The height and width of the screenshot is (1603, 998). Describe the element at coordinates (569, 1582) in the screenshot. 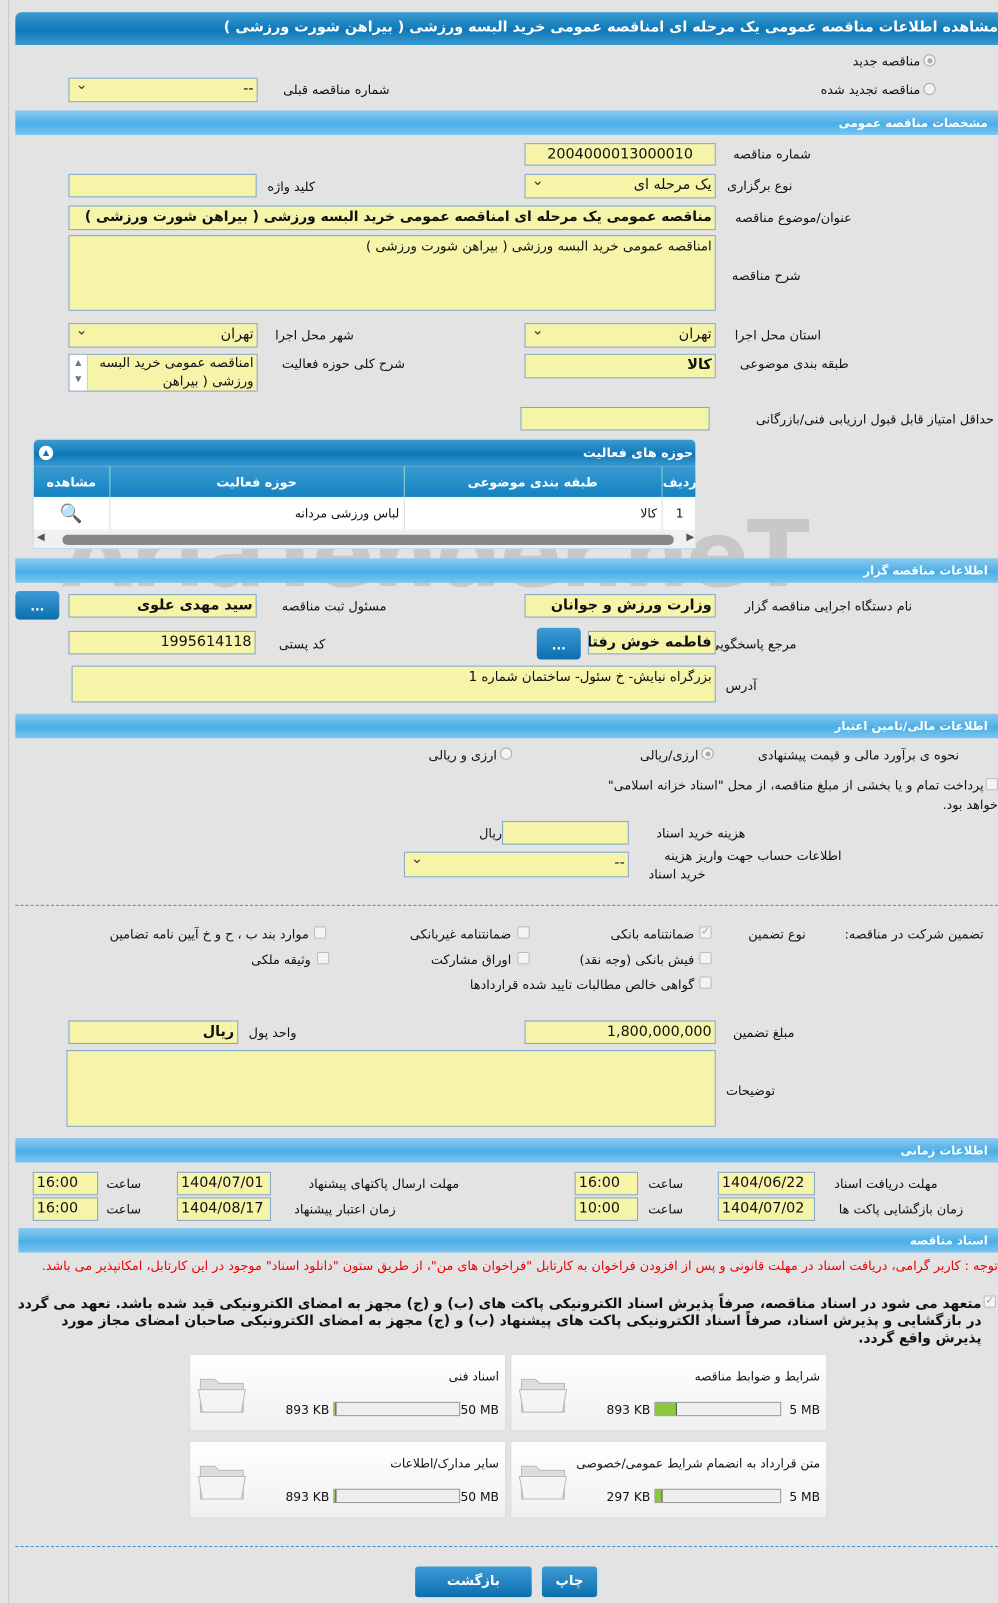

I see `print-button: چاپ` at that location.